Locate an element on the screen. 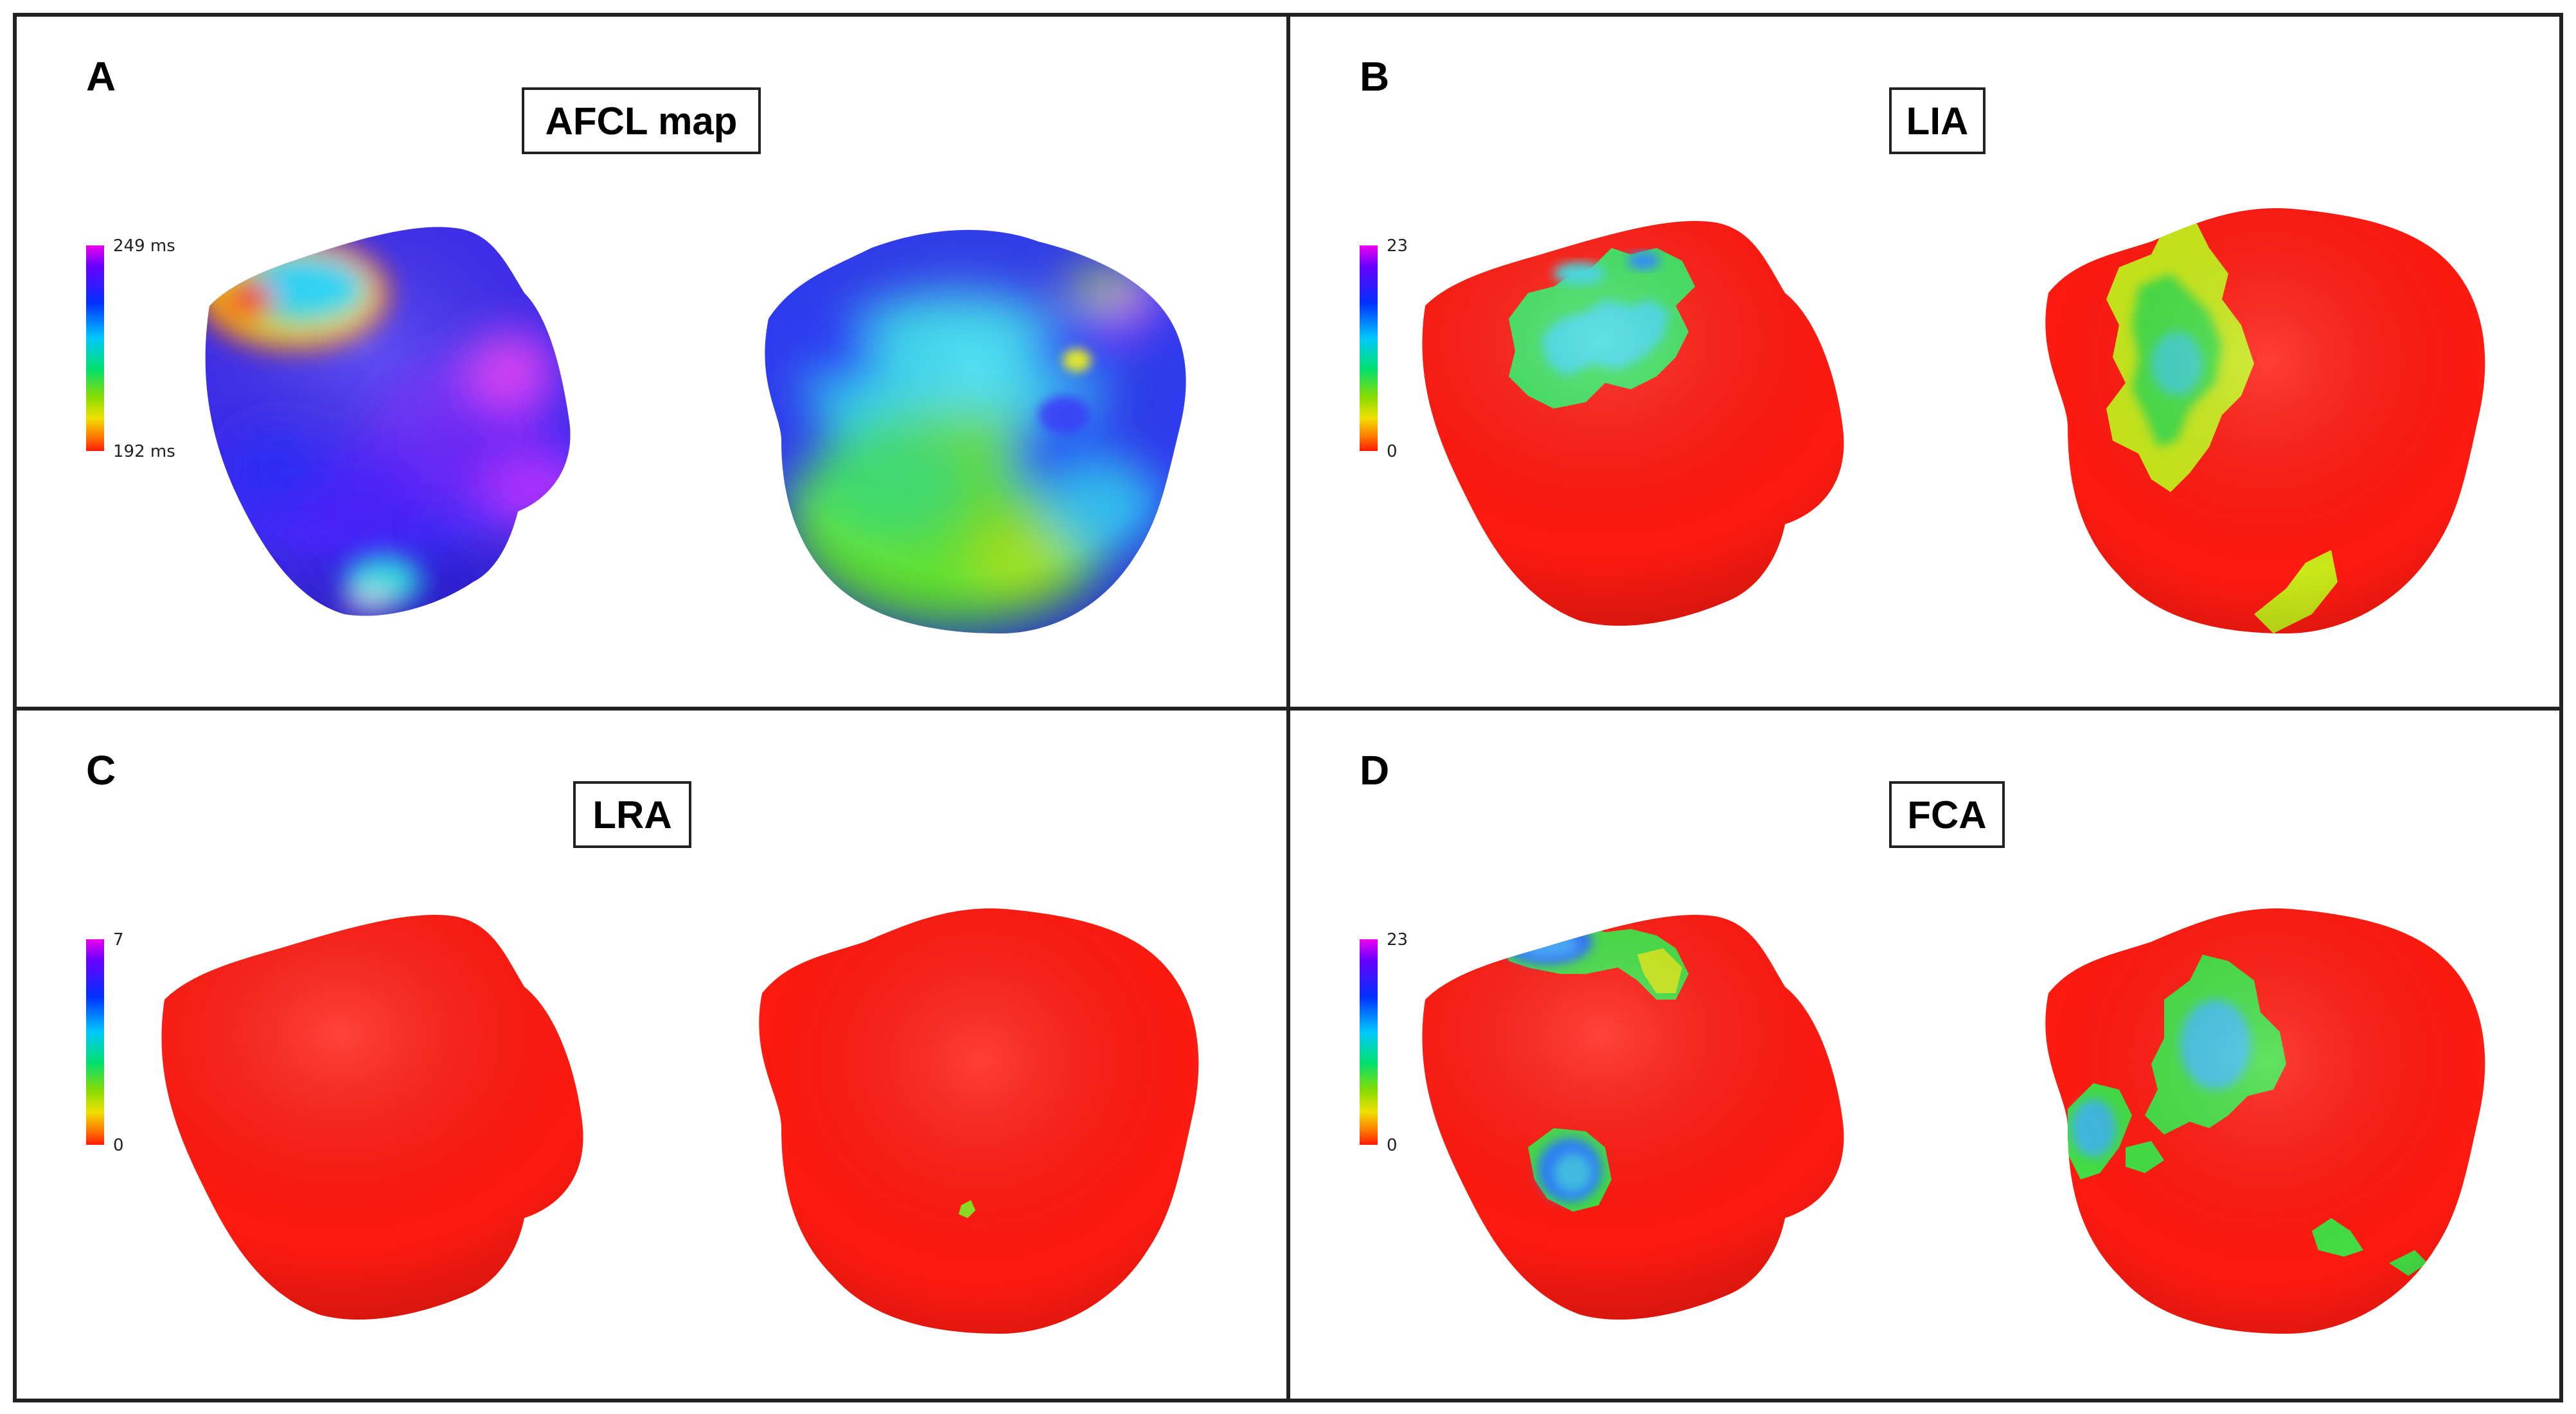 Image resolution: width=2576 pixels, height=1414 pixels. color-scale-max-label: 249 ms is located at coordinates (144, 246).